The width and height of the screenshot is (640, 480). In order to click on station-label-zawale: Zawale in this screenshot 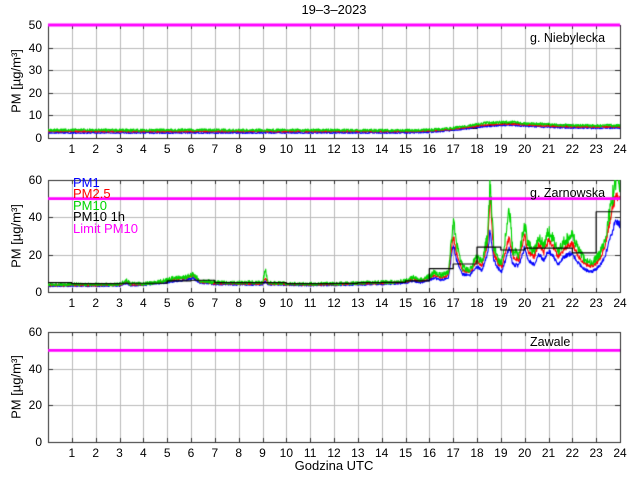, I will do `click(550, 342)`.